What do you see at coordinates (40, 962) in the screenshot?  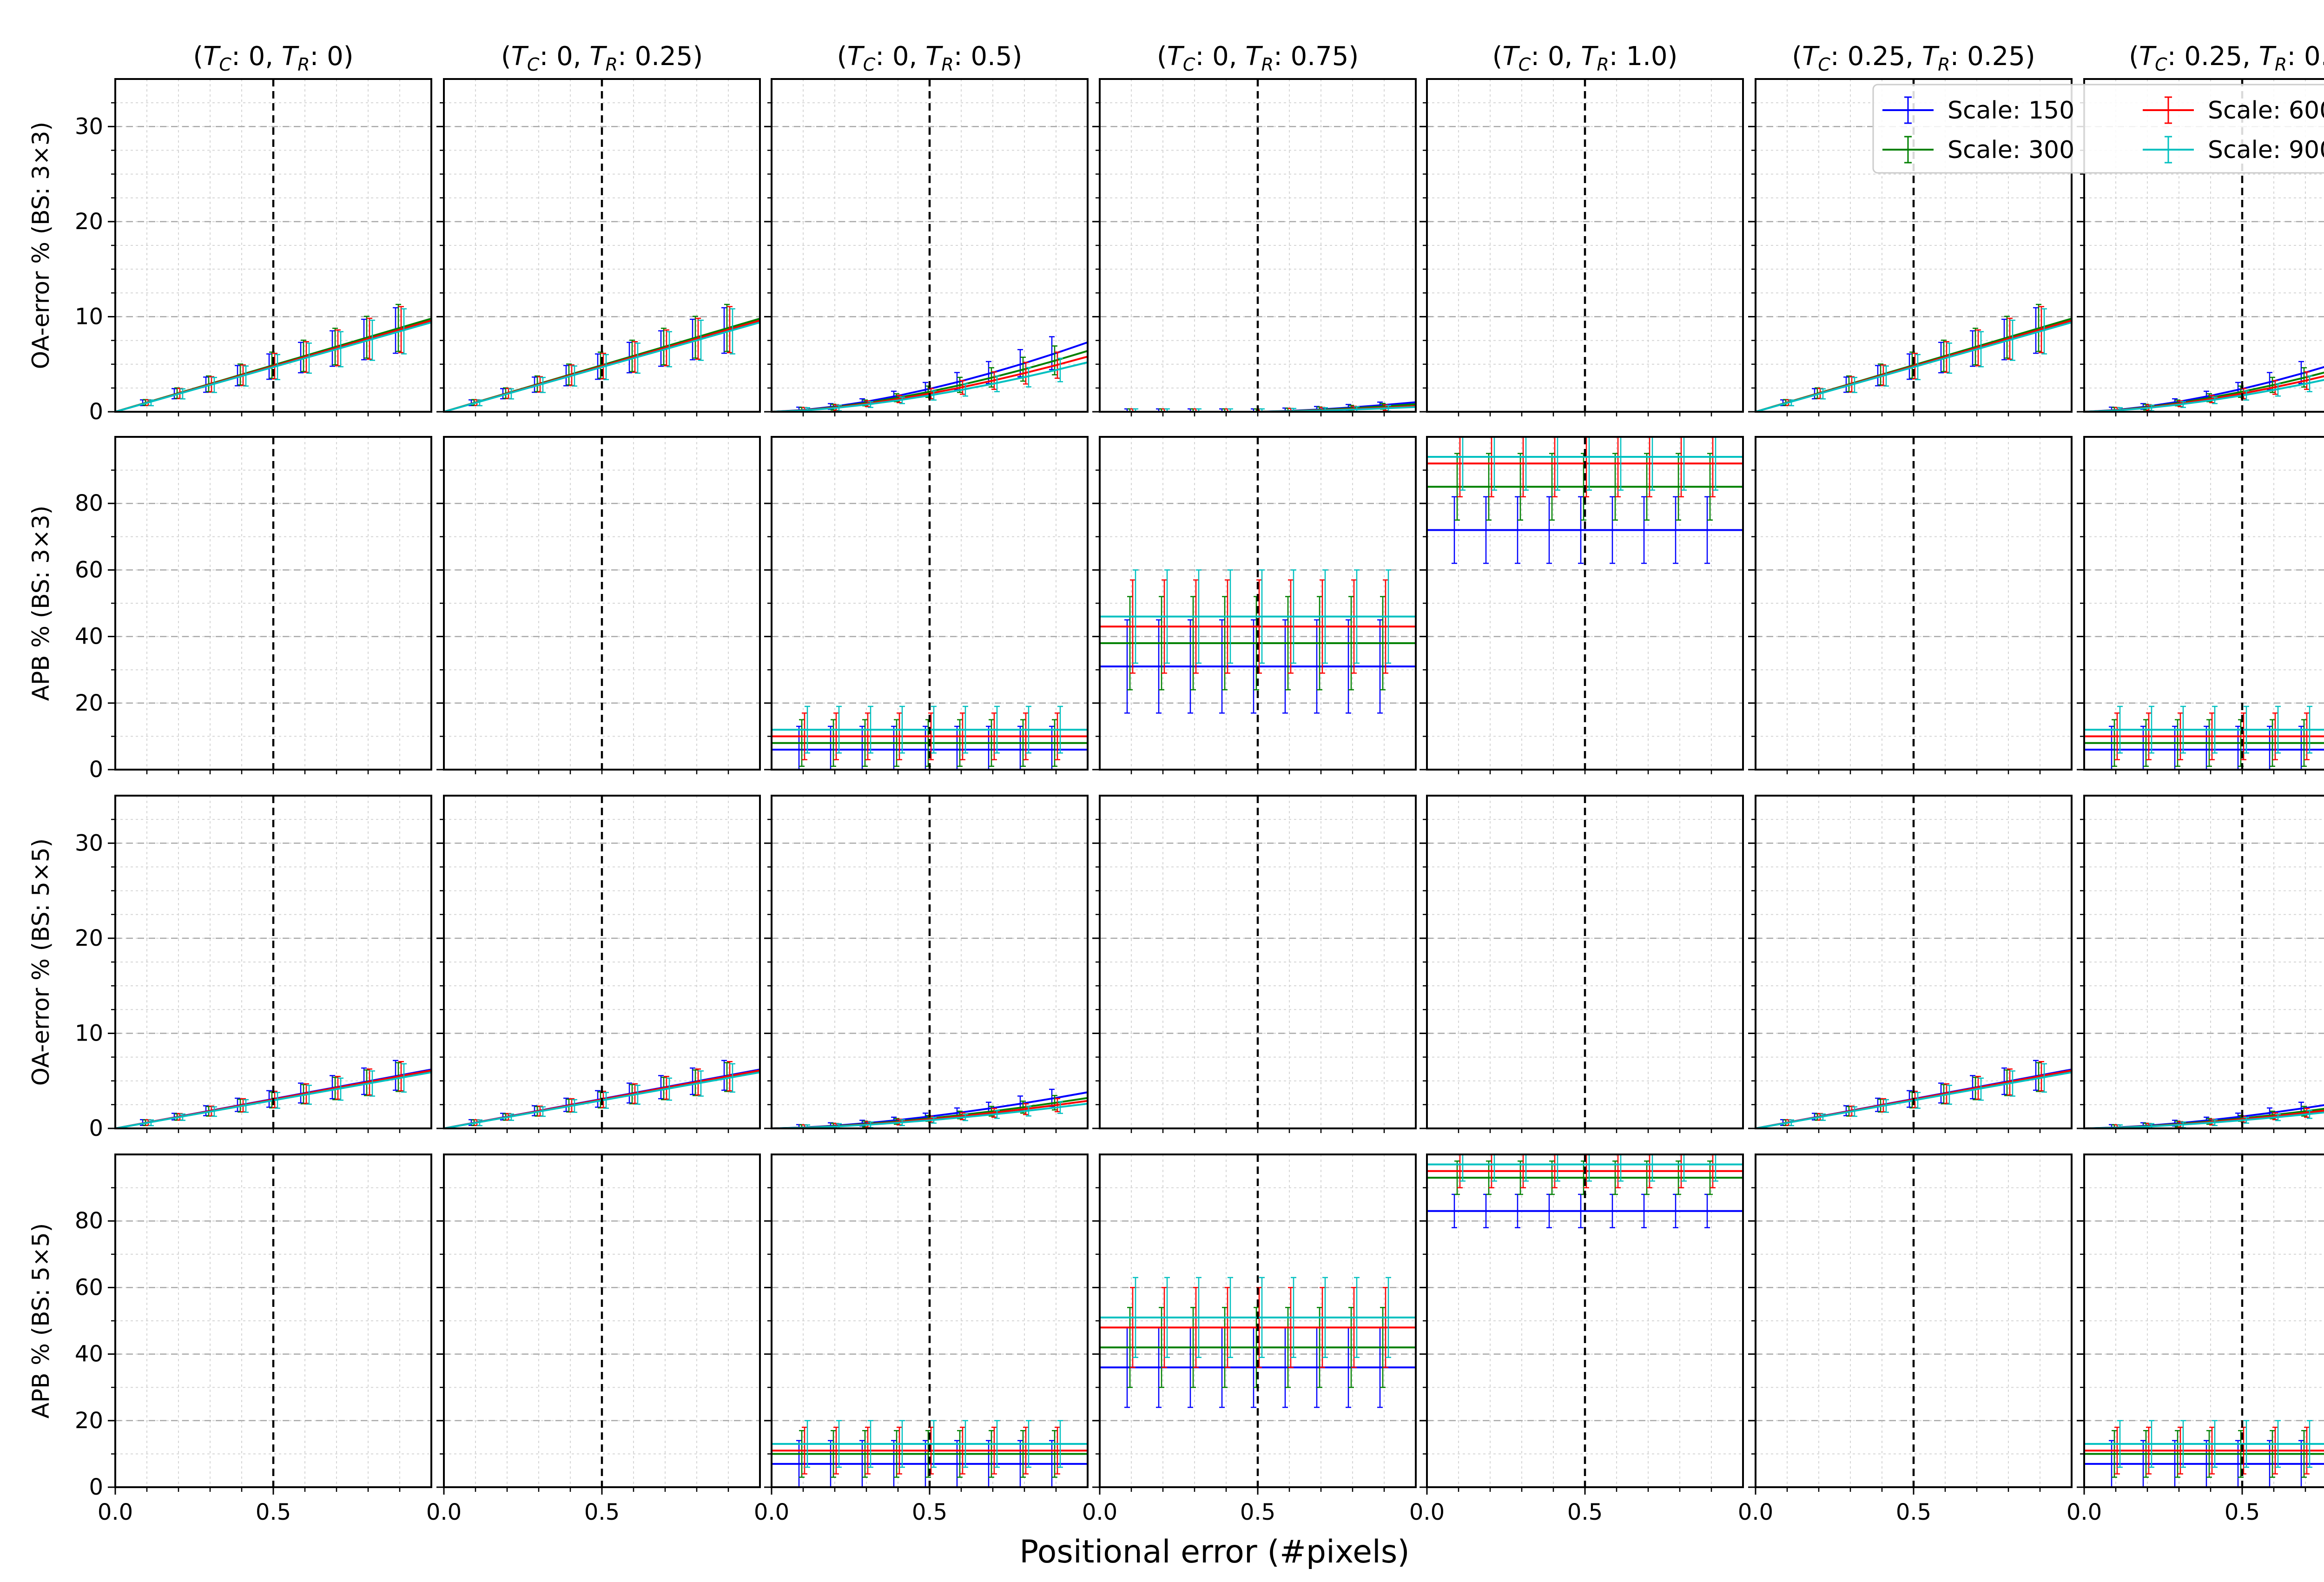 I see `y-axis-label: OA-error % (BS: 5×5)` at bounding box center [40, 962].